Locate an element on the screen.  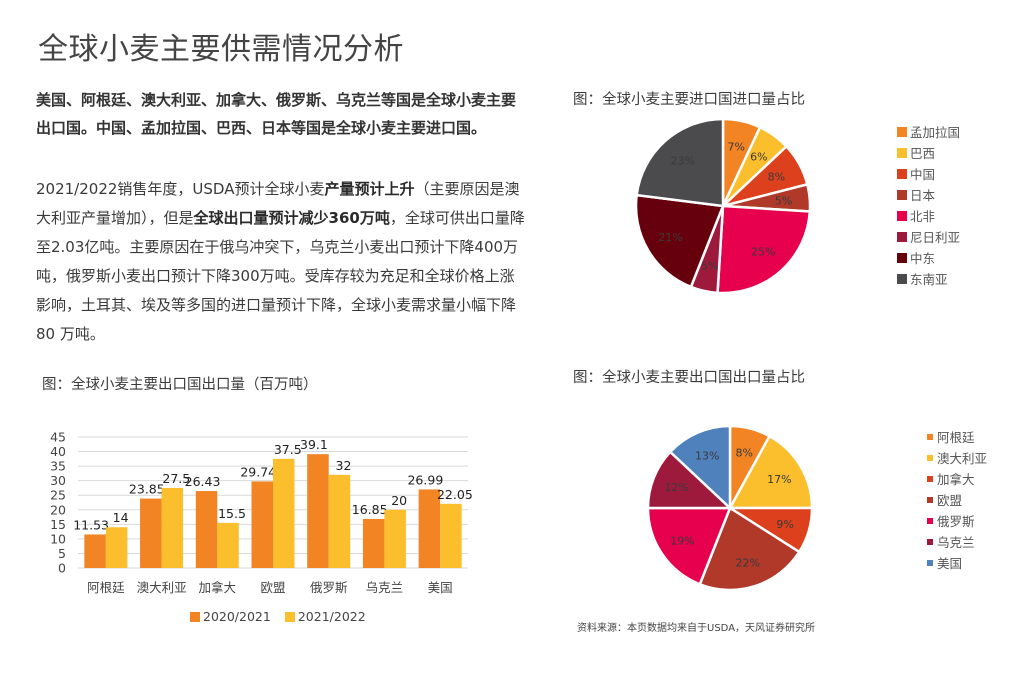
bar-value-label: 32 is located at coordinates (344, 465).